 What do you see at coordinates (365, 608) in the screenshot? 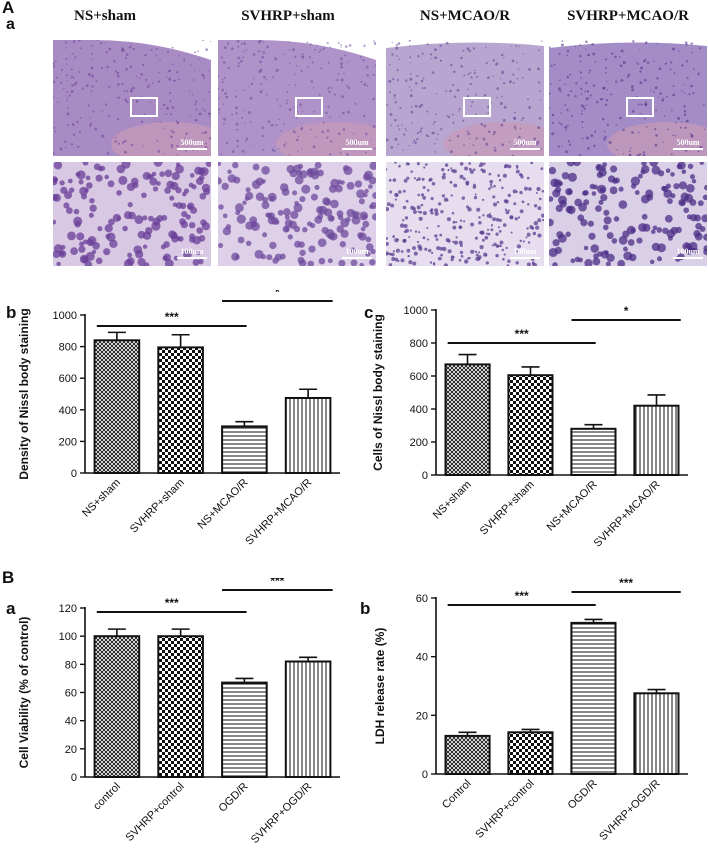
I see `panel-letter: b` at bounding box center [365, 608].